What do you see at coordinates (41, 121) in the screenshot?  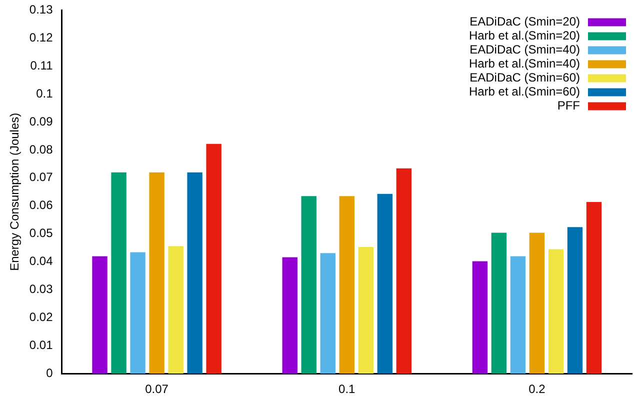 I see `y-tick-label: 0.09` at bounding box center [41, 121].